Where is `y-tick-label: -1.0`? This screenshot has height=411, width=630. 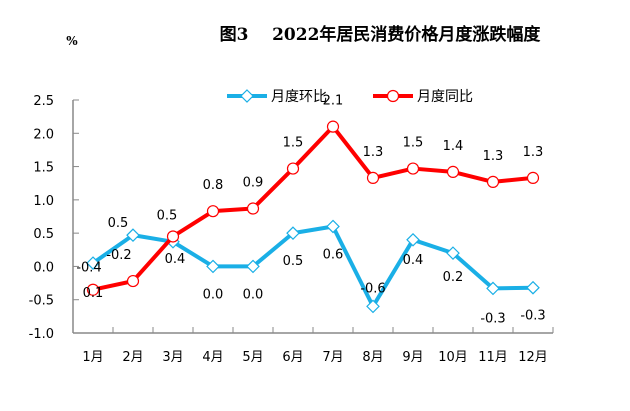 y-tick-label: -1.0 is located at coordinates (41, 334).